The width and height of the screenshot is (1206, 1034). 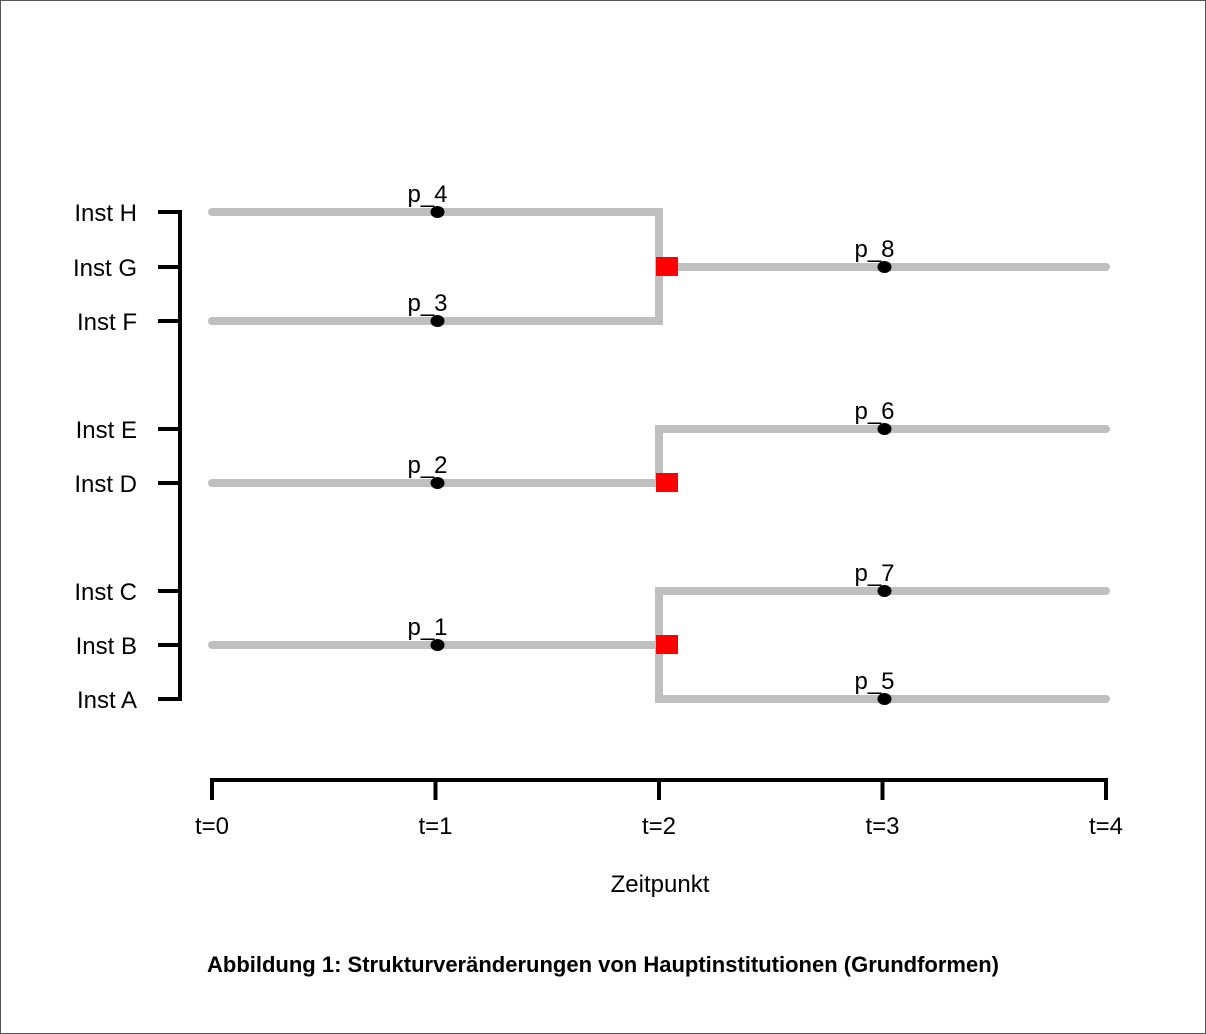 I want to click on x-axis-title: Zeitpunkt, so click(x=660, y=884).